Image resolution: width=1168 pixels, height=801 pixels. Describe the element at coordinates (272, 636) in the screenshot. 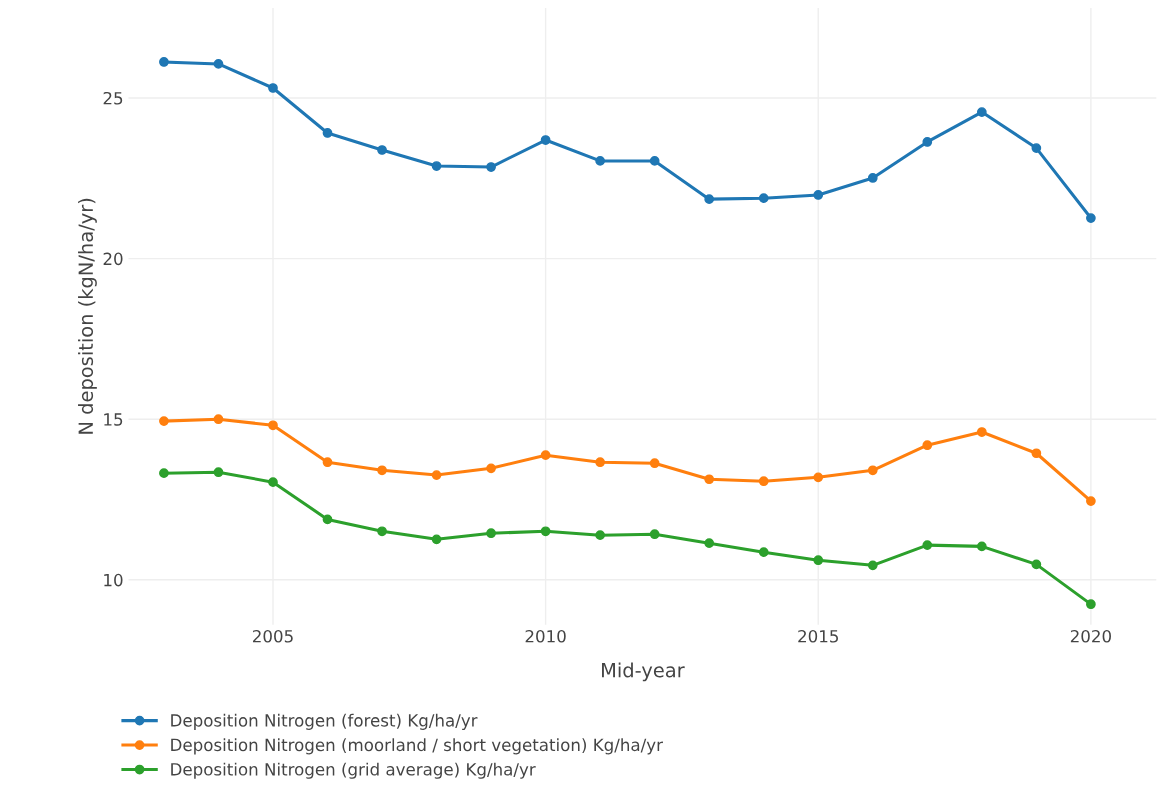

I see `x-tick-label: 2005` at that location.